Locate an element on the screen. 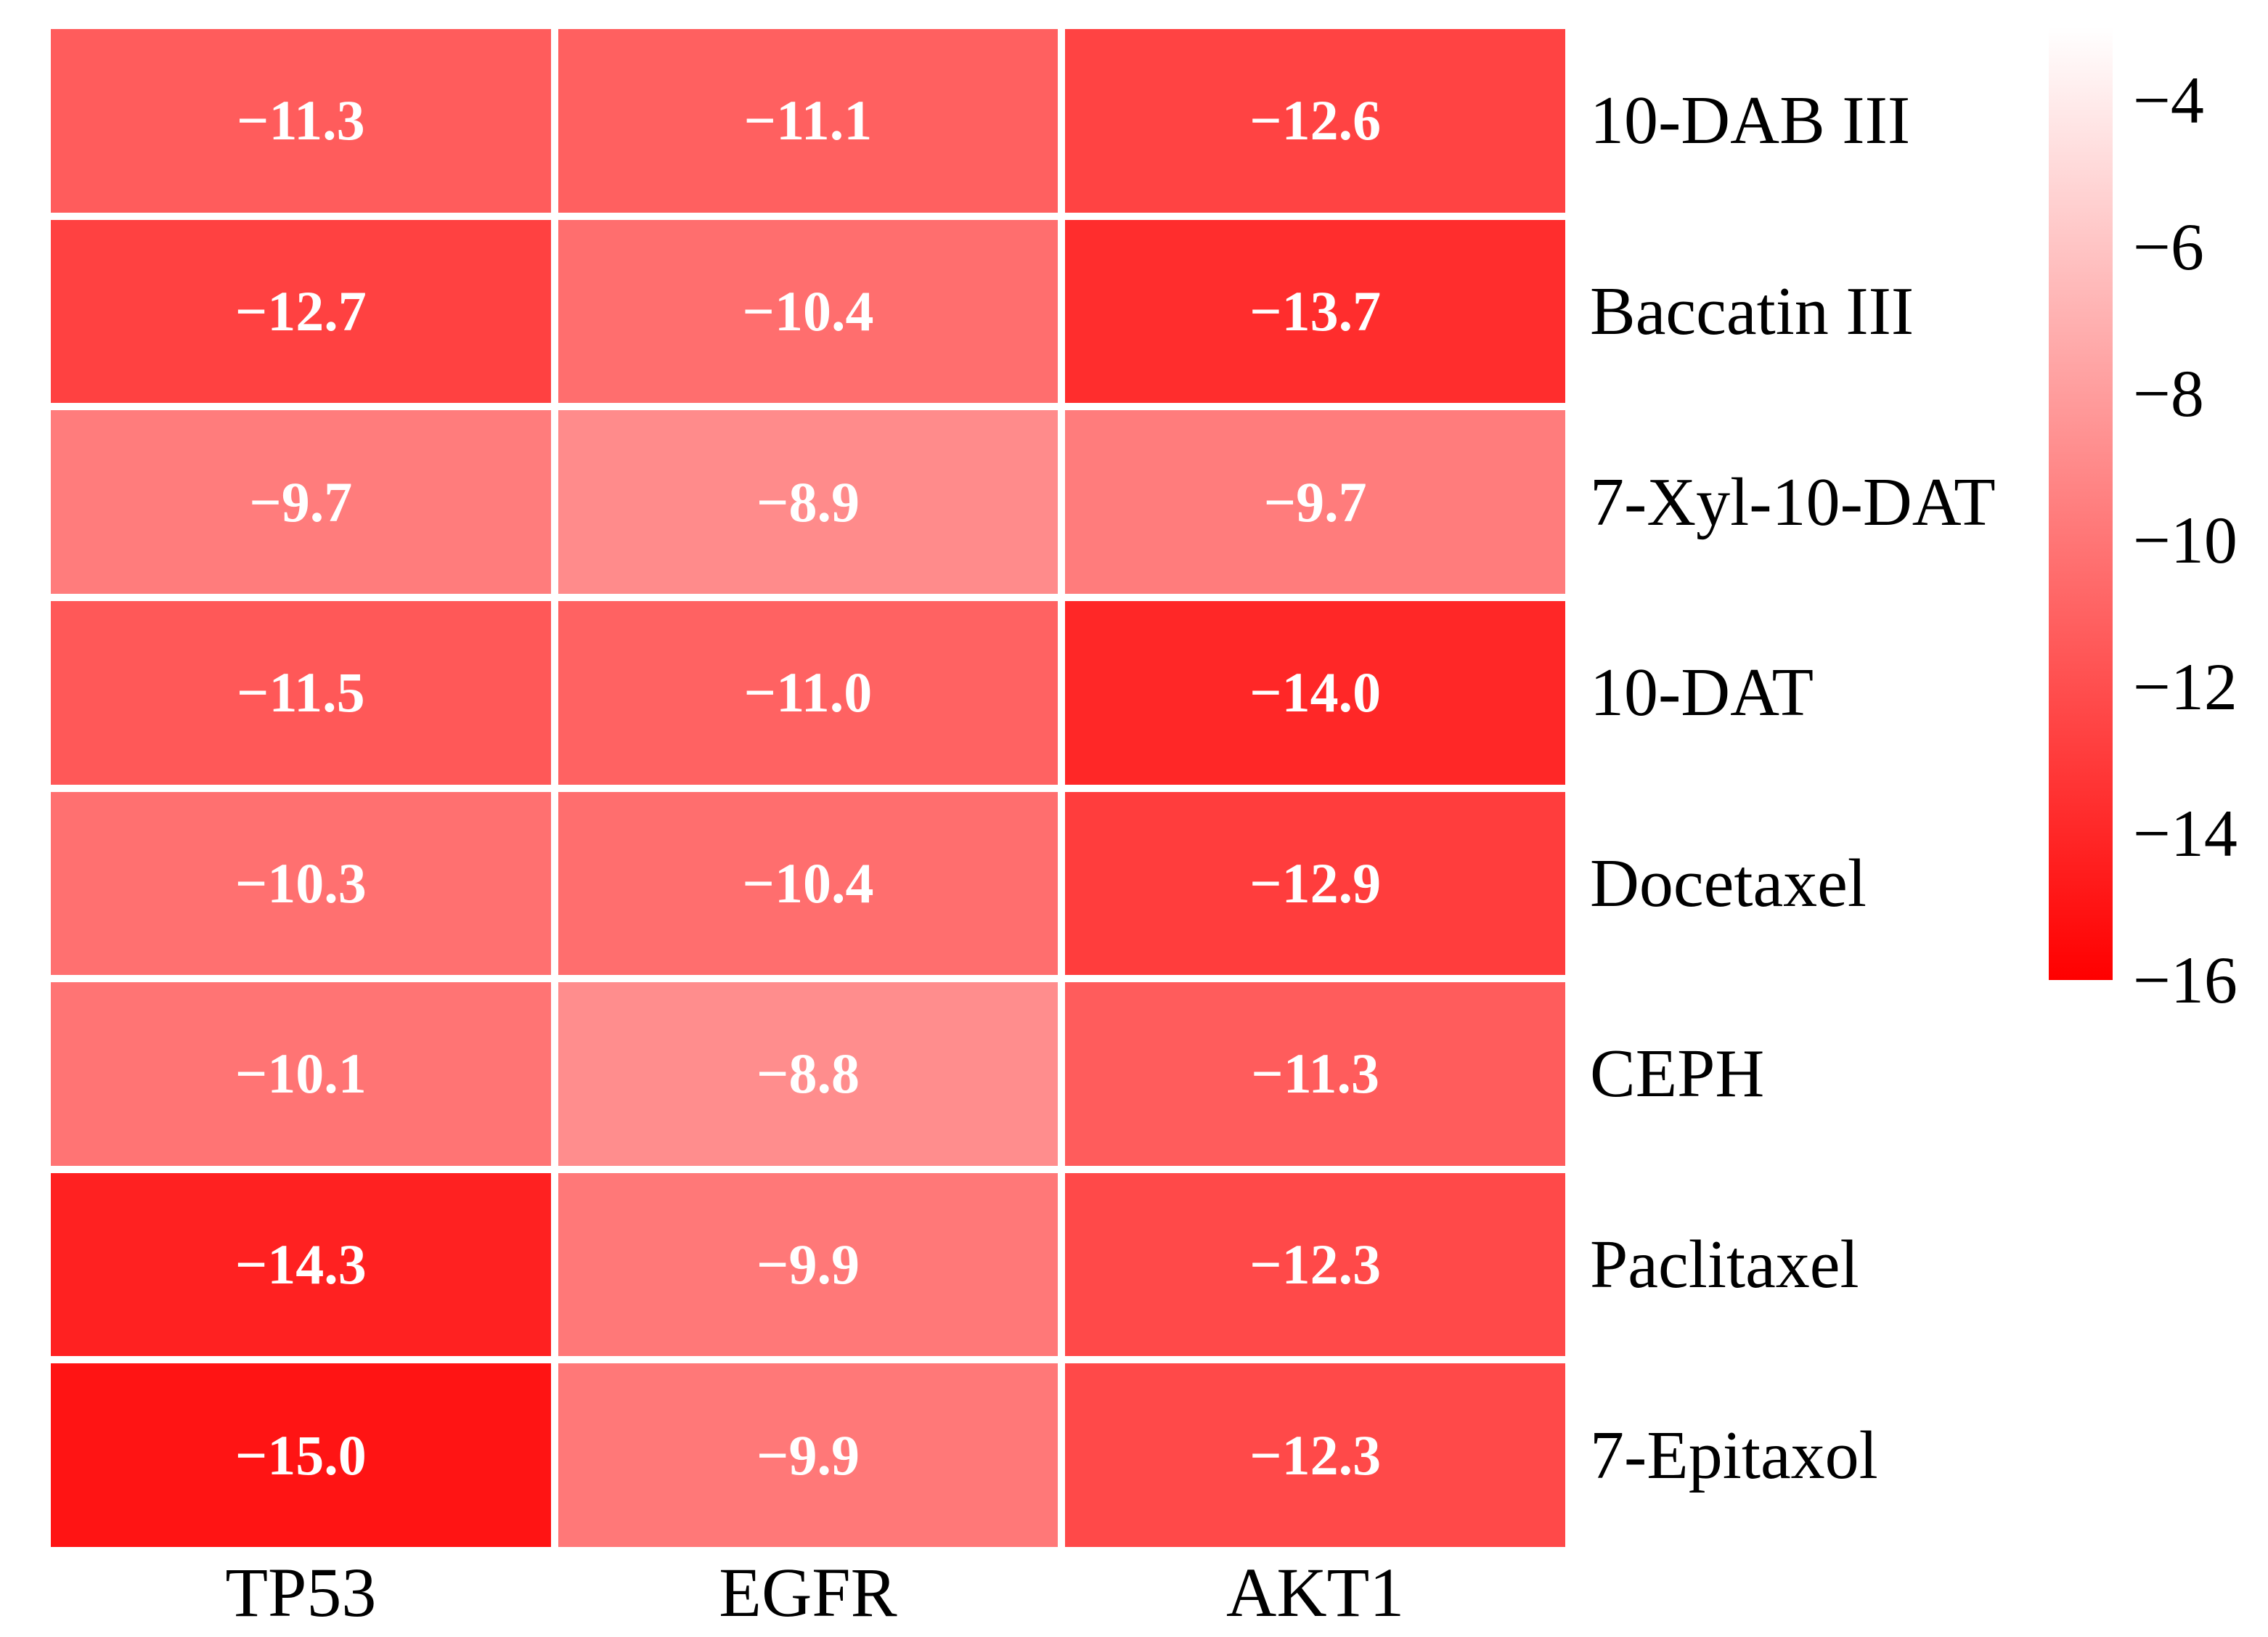 The height and width of the screenshot is (1637, 2268). row-label: Docetaxel is located at coordinates (1728, 883).